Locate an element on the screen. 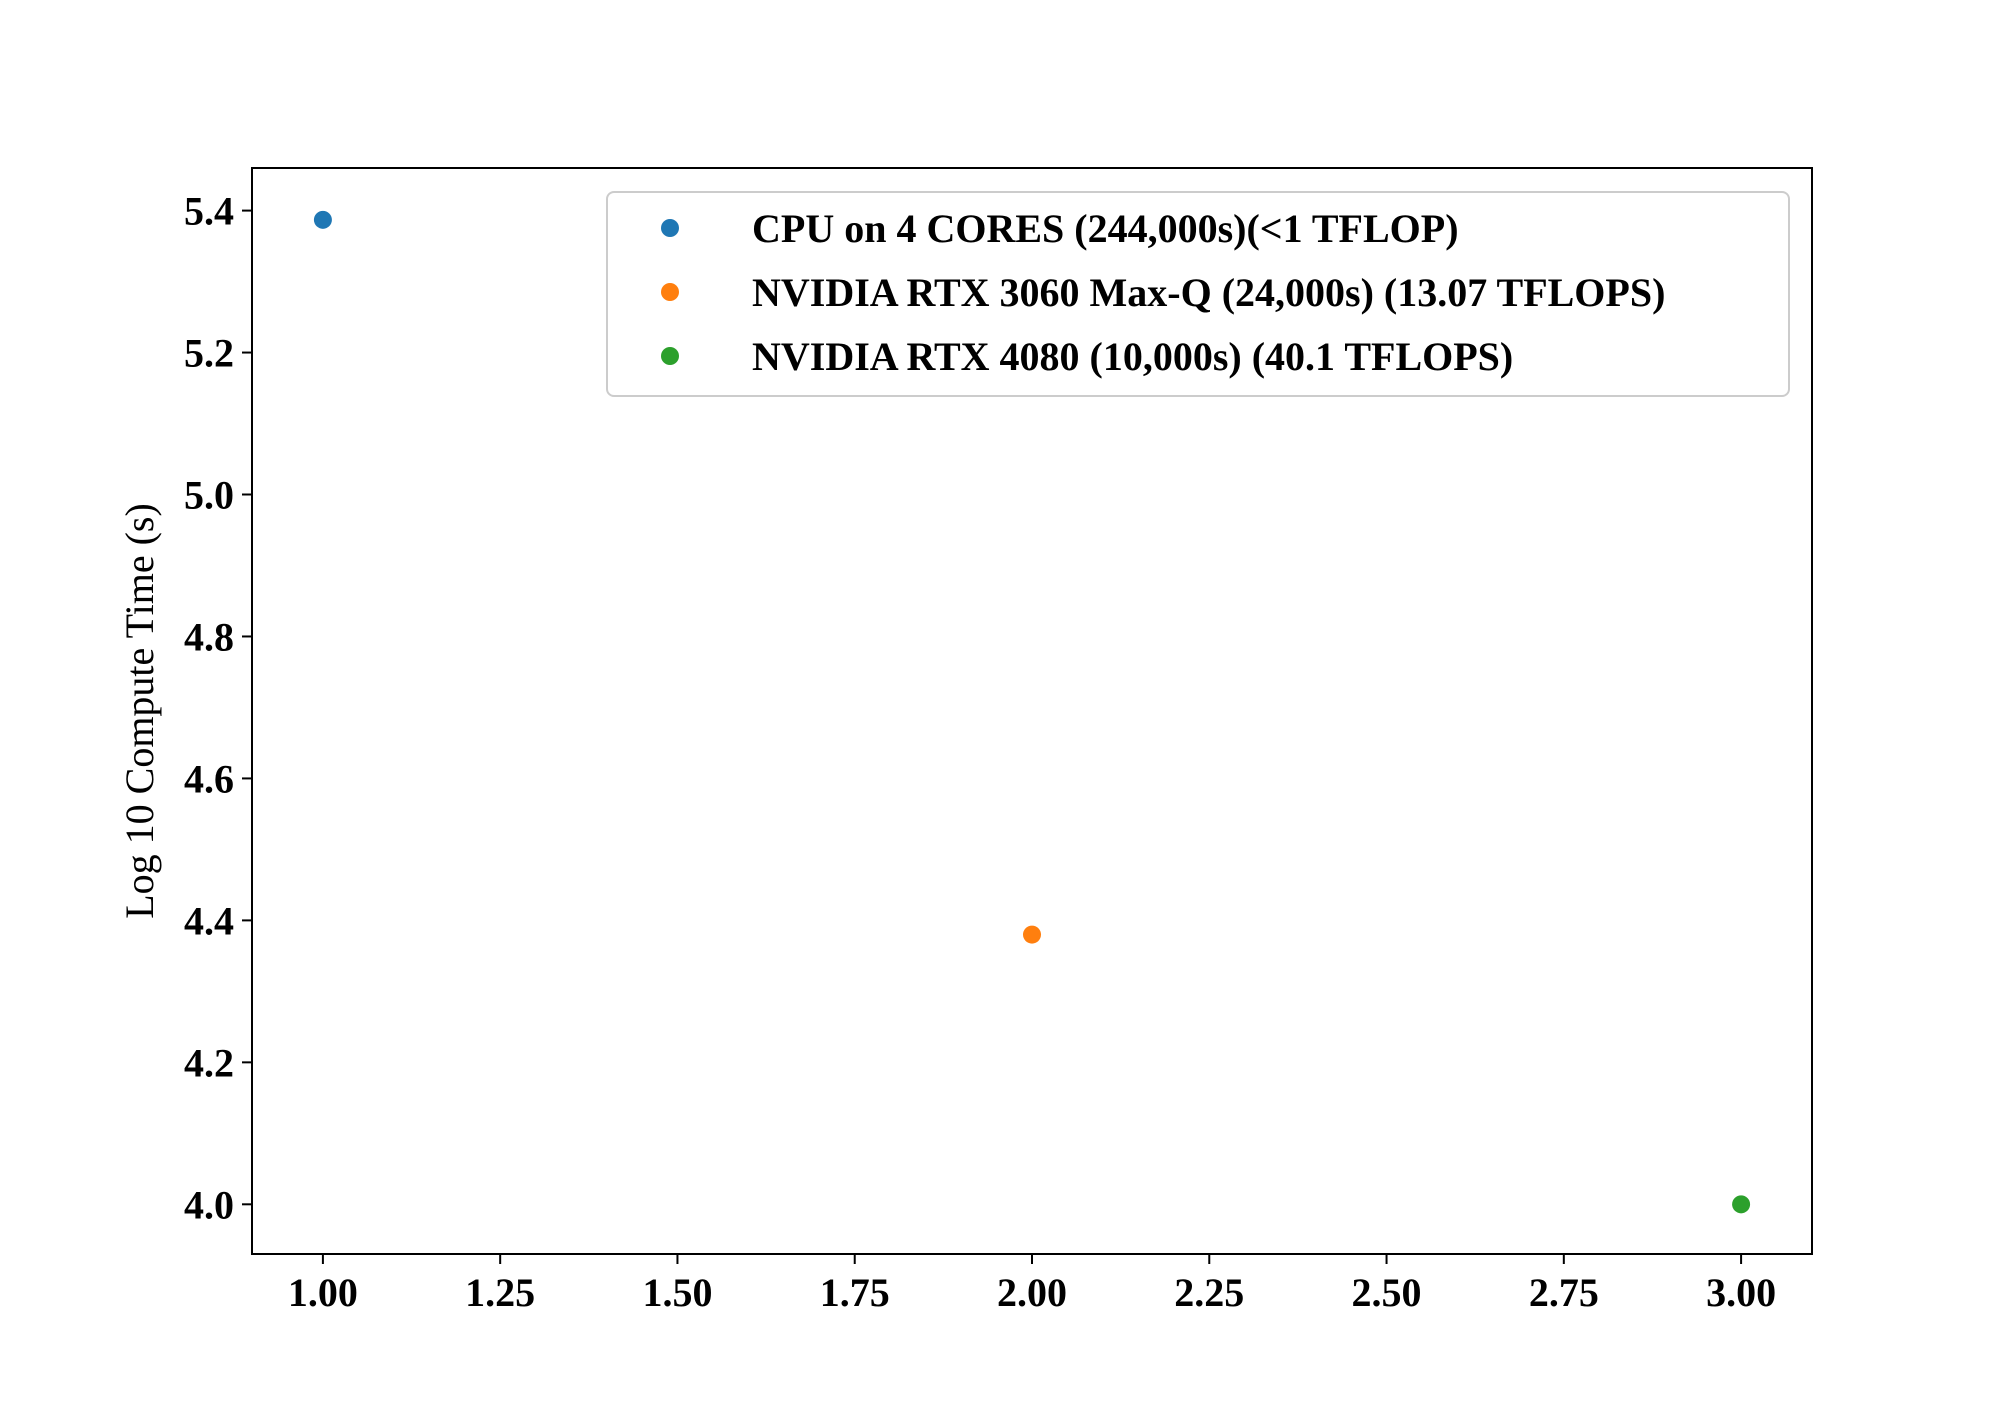 This screenshot has width=2000, height=1405. y-tick-label: 5.0 is located at coordinates (209, 495).